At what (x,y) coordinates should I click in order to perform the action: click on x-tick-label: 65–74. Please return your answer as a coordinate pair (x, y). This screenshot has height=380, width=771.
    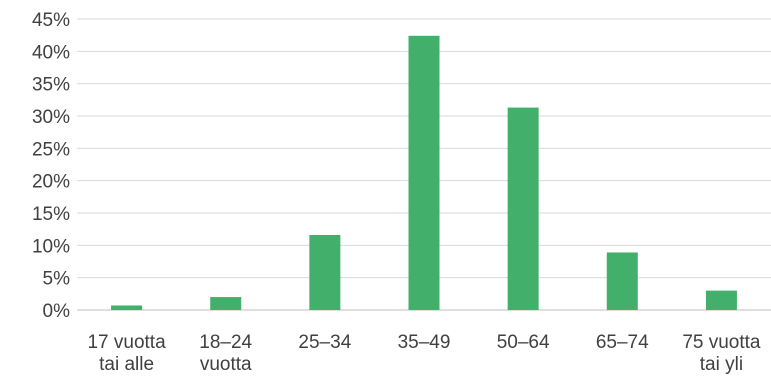
    Looking at the image, I should click on (622, 342).